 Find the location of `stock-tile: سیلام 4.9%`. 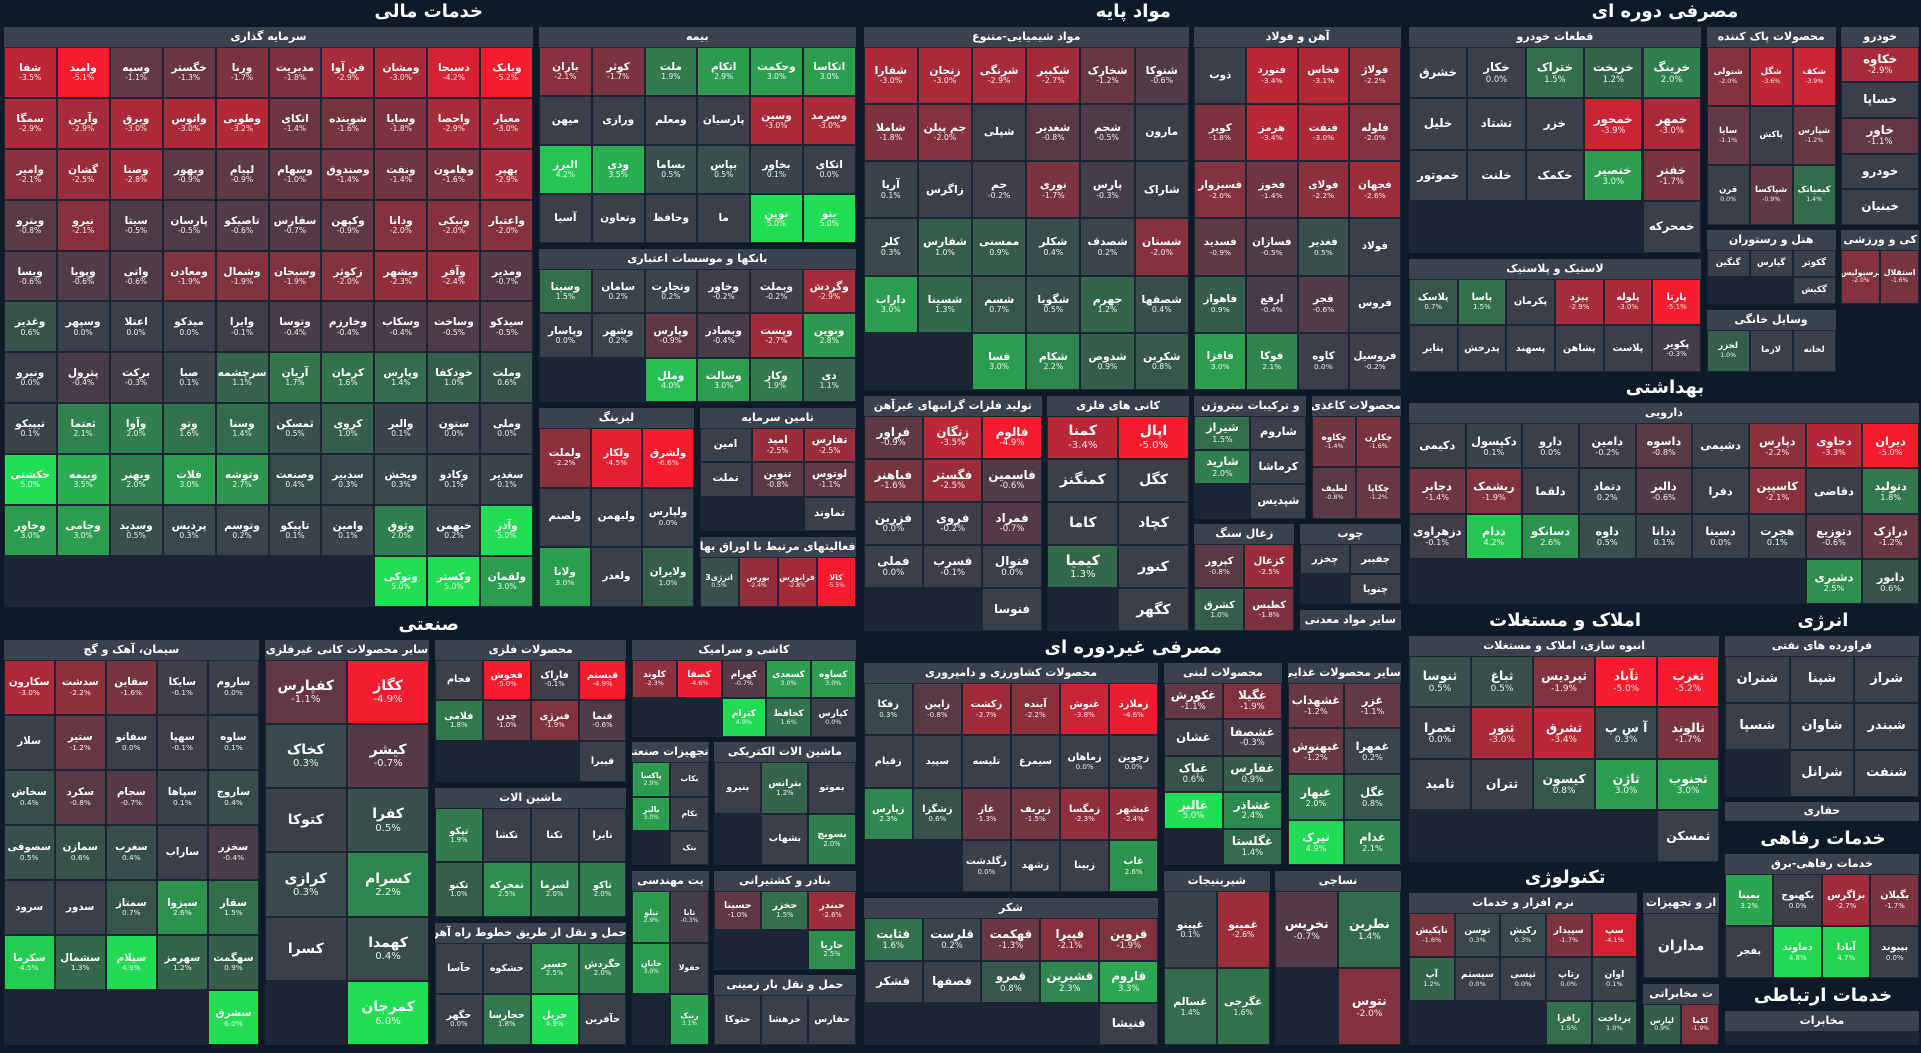

stock-tile: سیلام 4.9% is located at coordinates (131, 963).